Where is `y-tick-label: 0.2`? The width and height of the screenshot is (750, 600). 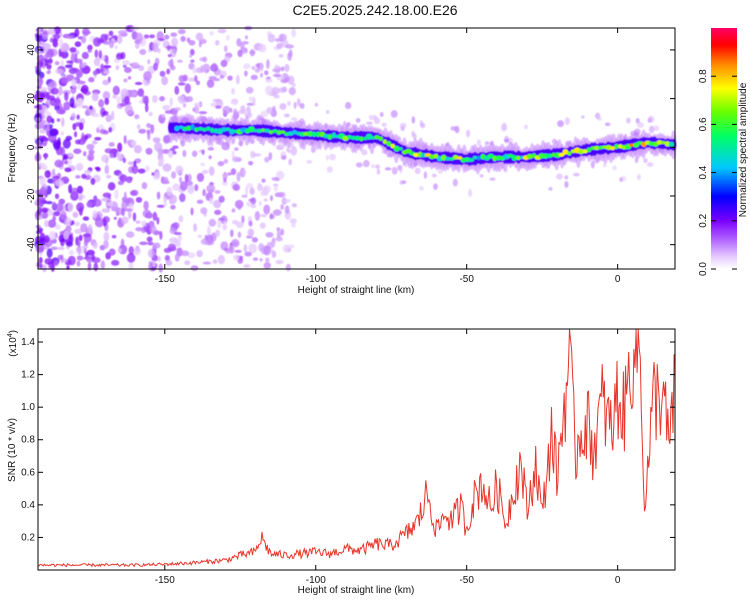
y-tick-label: 0.2 is located at coordinates (28, 537).